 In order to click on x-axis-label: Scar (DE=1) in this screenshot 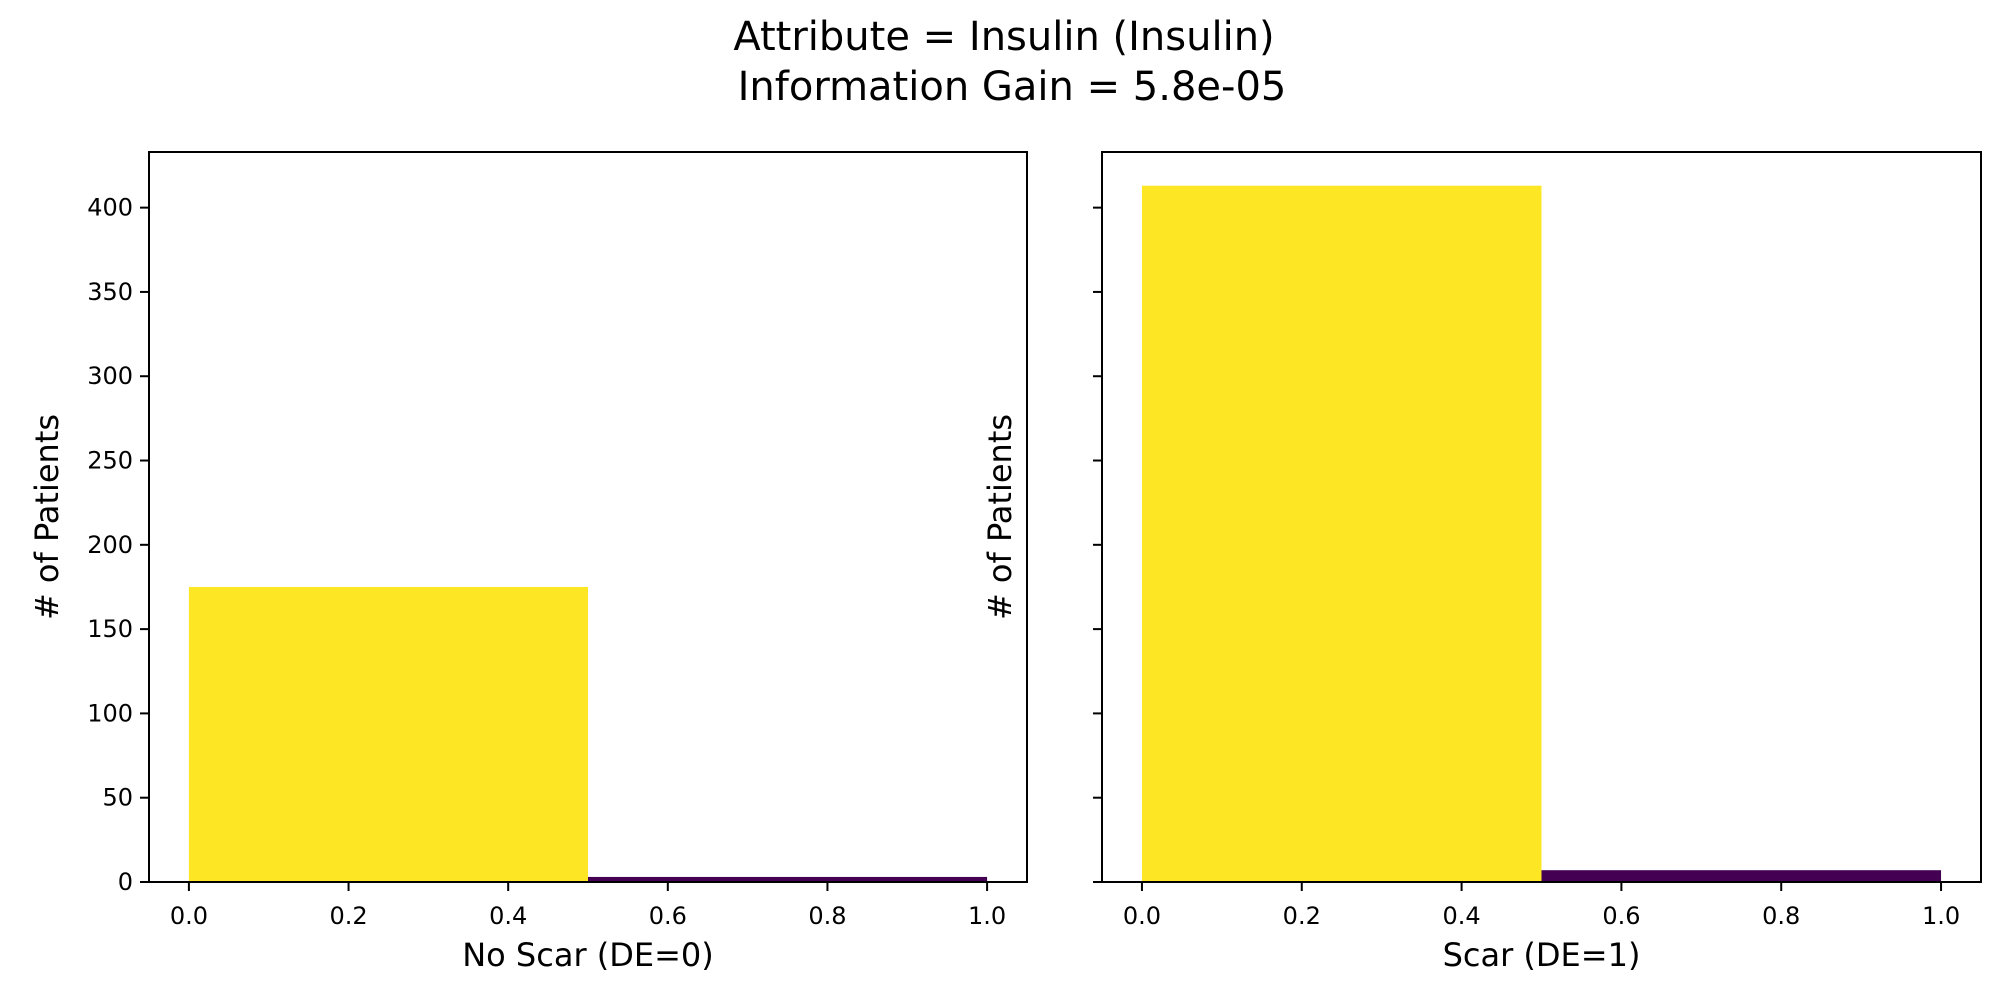, I will do `click(1542, 955)`.